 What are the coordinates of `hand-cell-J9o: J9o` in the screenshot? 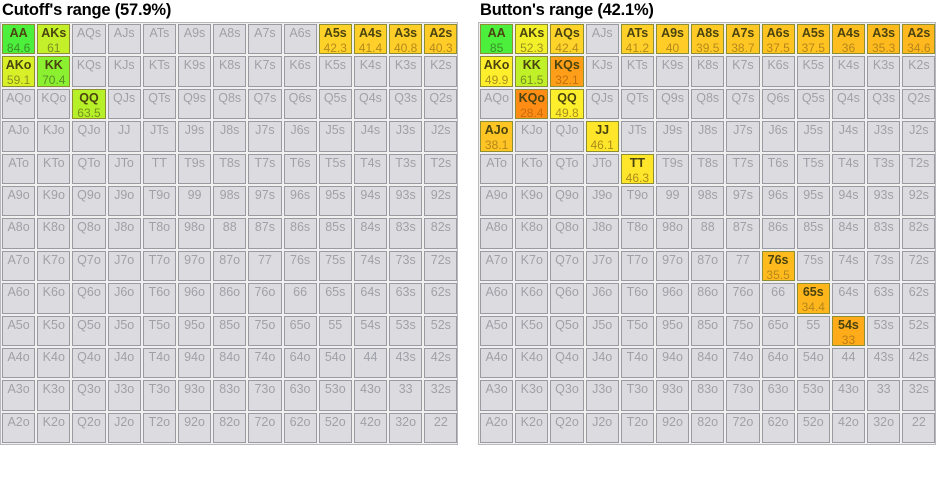 It's located at (124, 201).